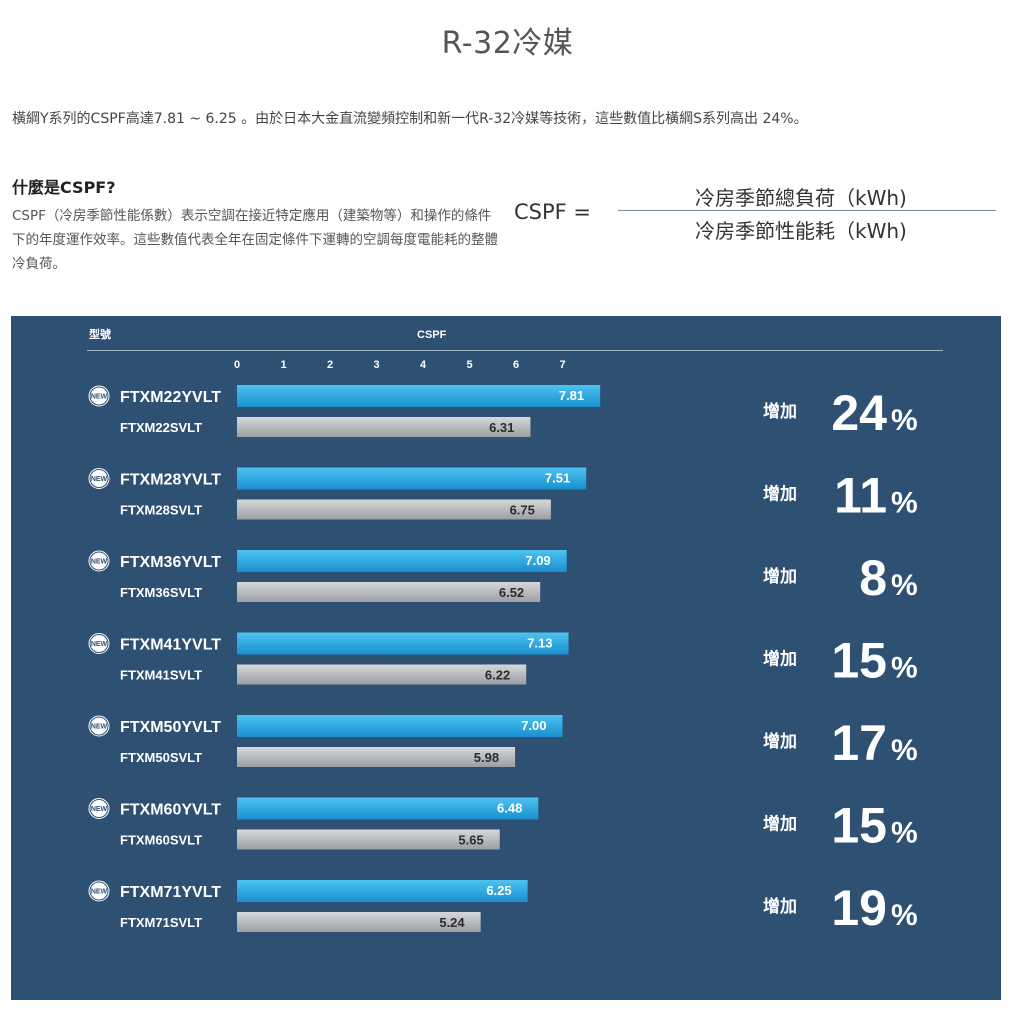 This screenshot has height=1015, width=1015. Describe the element at coordinates (539, 643) in the screenshot. I see `value-label-y: 7.13` at that location.